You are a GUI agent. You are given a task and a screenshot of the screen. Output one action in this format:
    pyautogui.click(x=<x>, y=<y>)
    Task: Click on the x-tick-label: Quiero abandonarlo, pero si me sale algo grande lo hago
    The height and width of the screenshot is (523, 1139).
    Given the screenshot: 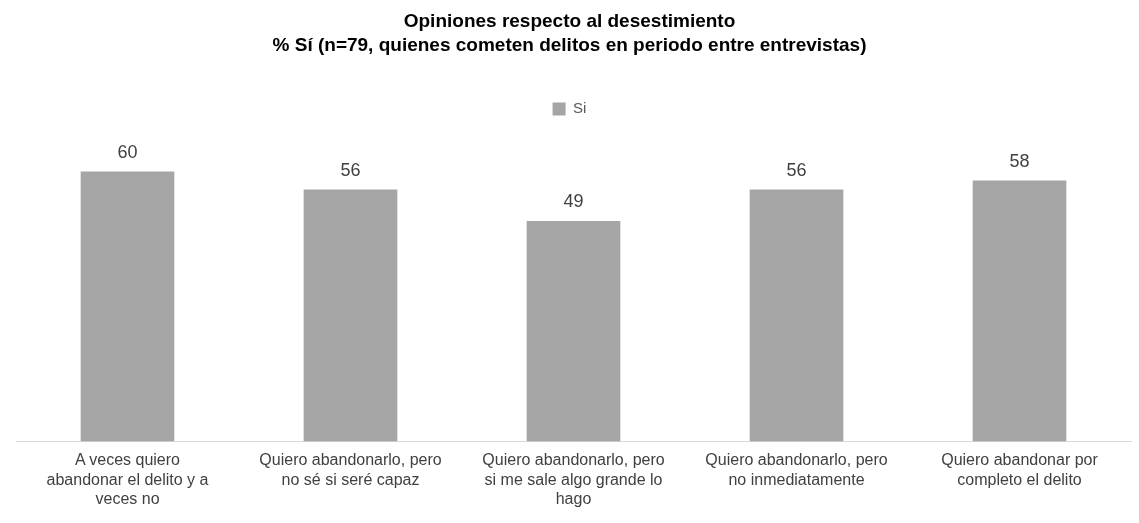 What is the action you would take?
    pyautogui.click(x=573, y=479)
    